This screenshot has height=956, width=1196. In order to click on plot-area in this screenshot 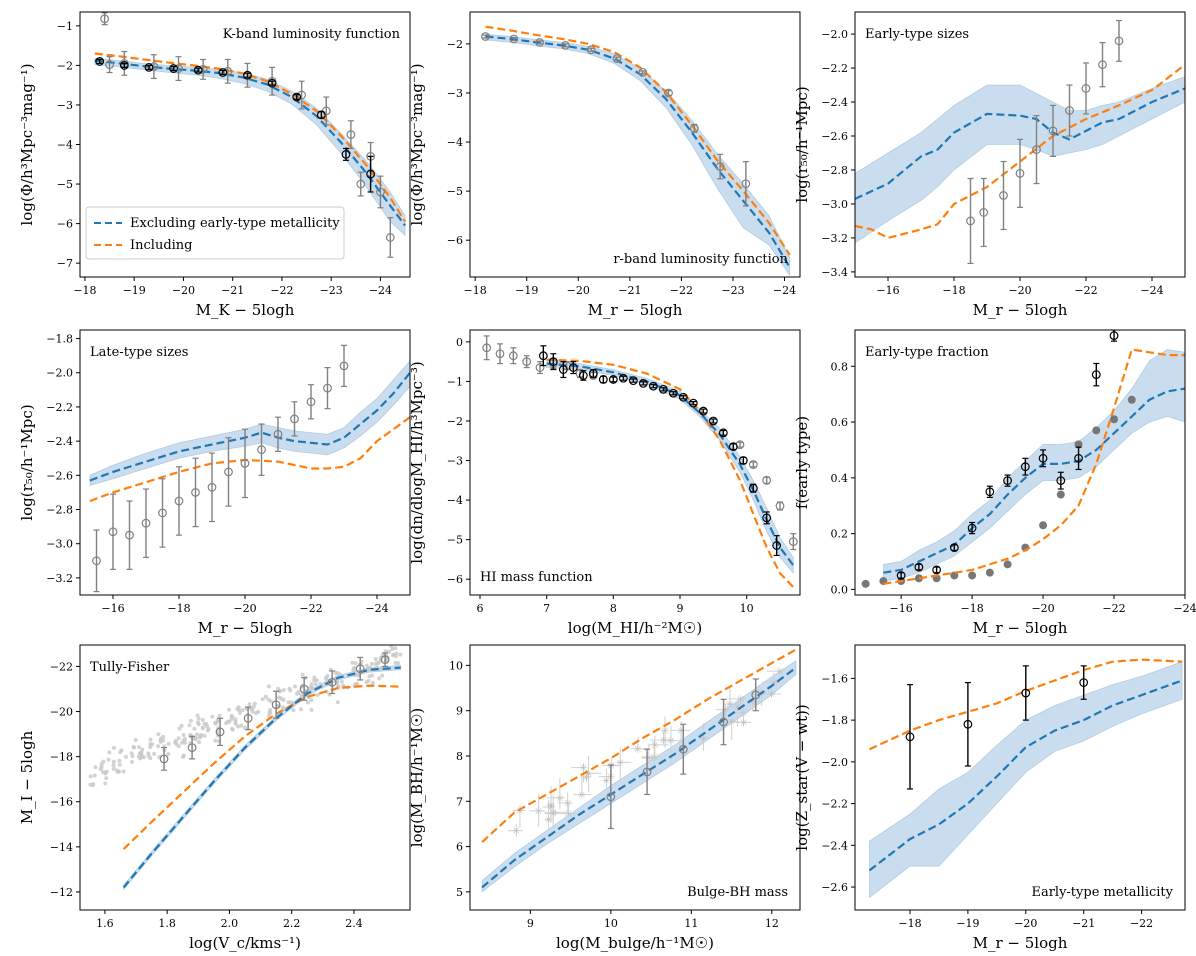, I will do `click(636, 151)`.